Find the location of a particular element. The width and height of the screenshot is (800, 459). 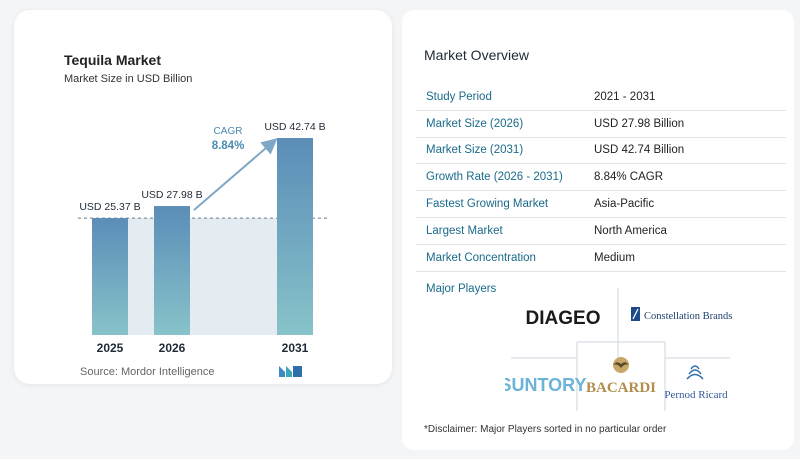

row-label: Market Size (2031) is located at coordinates (475, 150).